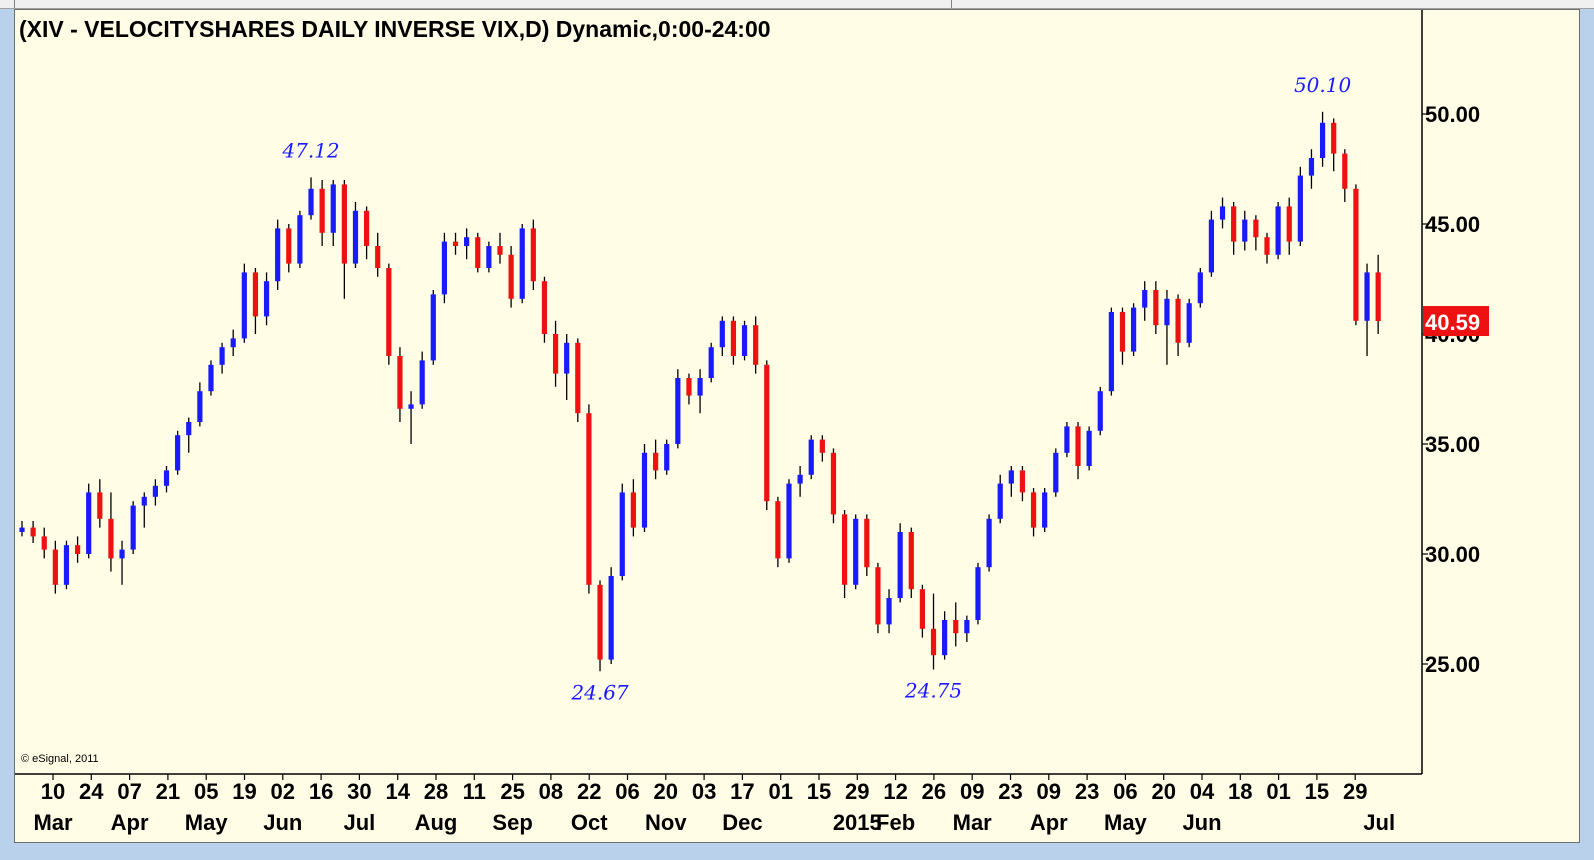 The width and height of the screenshot is (1594, 860). Describe the element at coordinates (589, 822) in the screenshot. I see `time-month-label: Oct` at that location.